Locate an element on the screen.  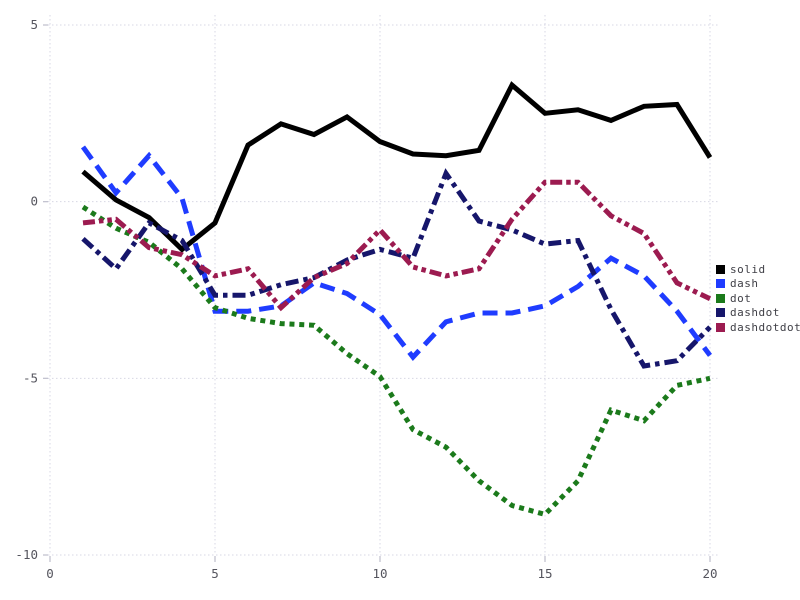
legend-item-dash: dash is located at coordinates (758, 284).